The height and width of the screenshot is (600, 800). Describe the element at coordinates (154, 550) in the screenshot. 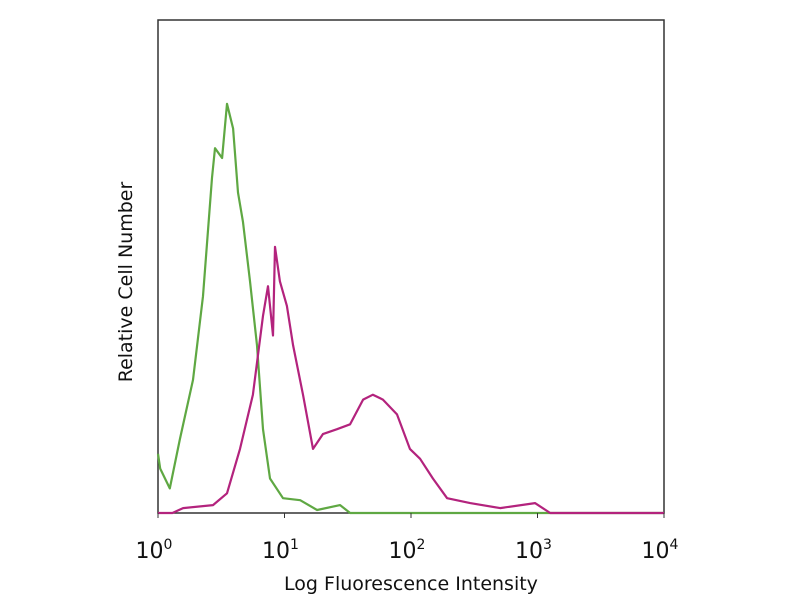

I see `x-tick-label: 100` at that location.